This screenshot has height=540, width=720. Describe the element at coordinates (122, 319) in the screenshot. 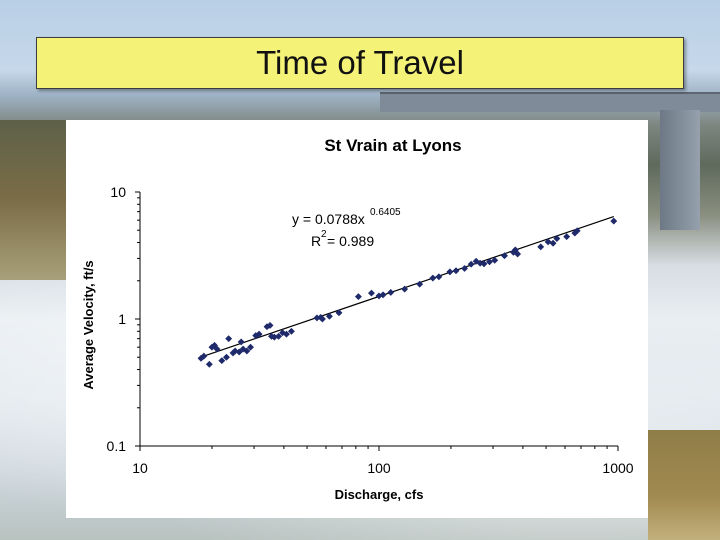

I see `y-tick-label: 1` at that location.